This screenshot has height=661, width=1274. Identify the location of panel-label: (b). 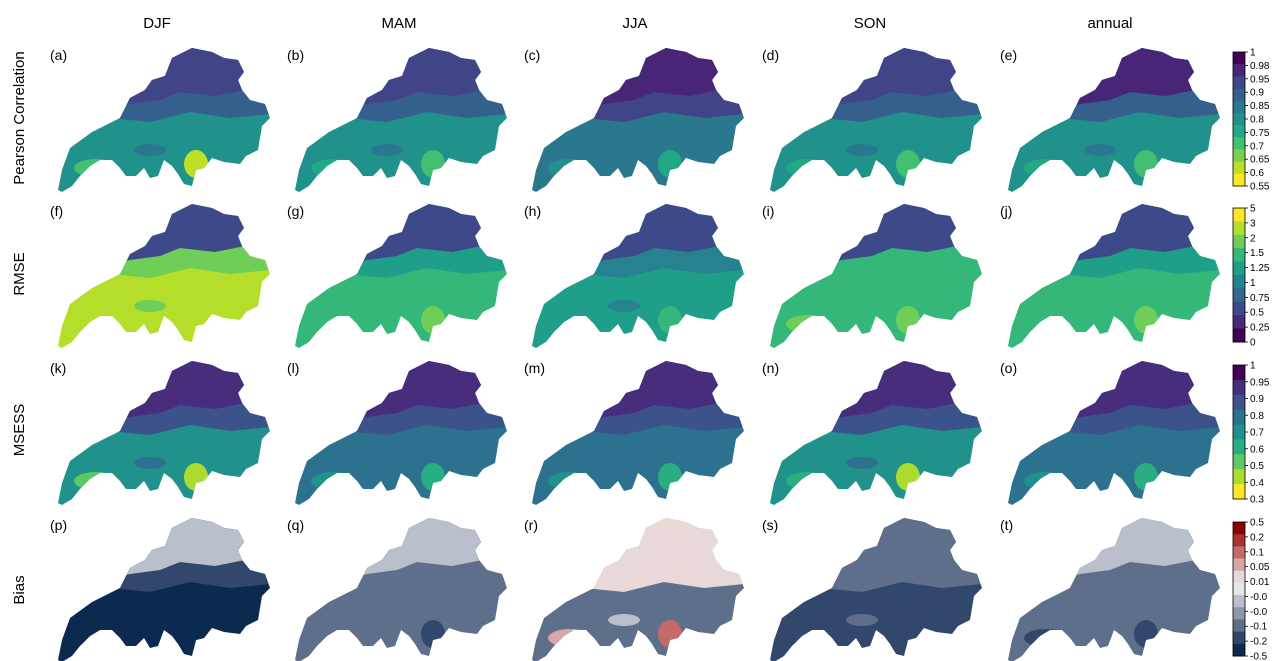
(295, 55).